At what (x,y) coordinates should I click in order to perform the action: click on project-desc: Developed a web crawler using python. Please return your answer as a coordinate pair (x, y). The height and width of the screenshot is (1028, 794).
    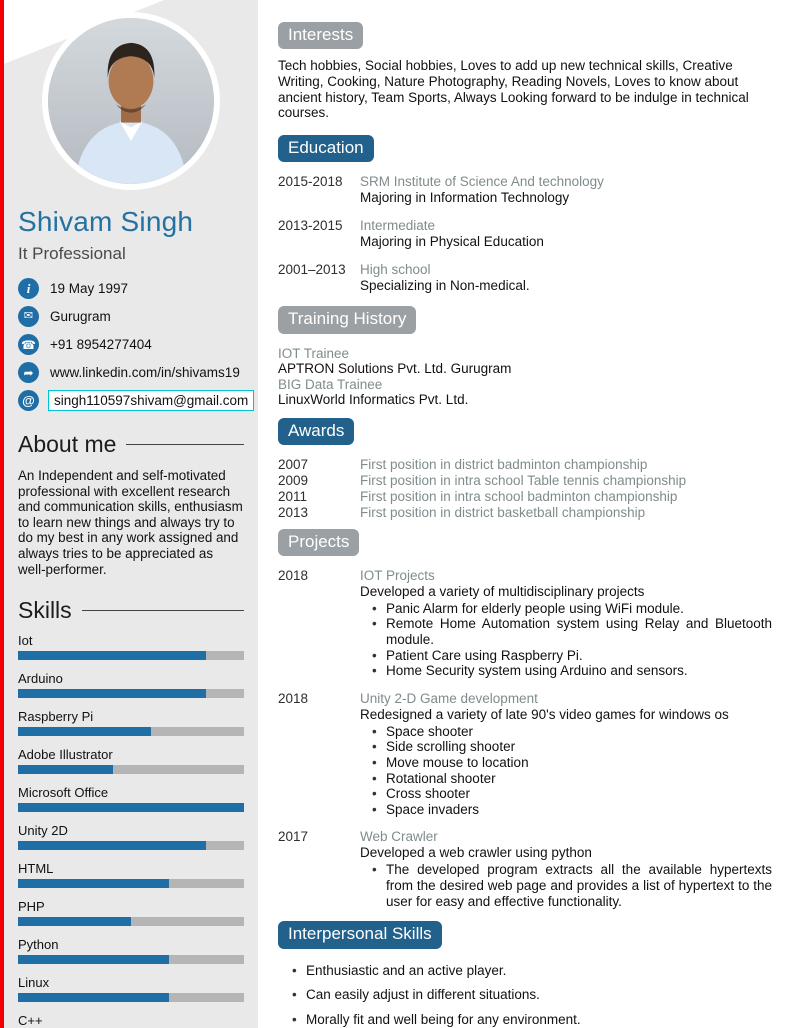
    Looking at the image, I should click on (476, 853).